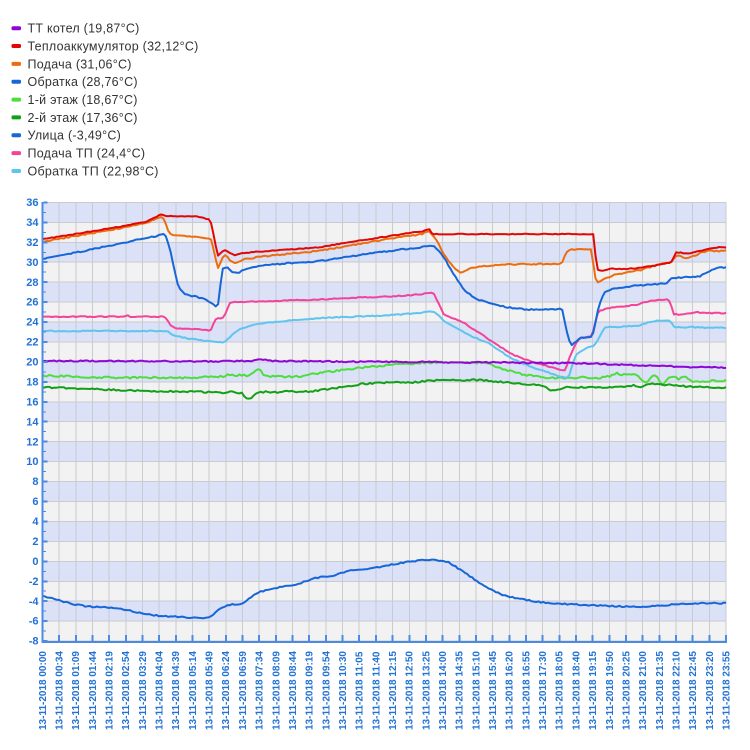 Image resolution: width=750 pixels, height=750 pixels. Describe the element at coordinates (510, 690) in the screenshot. I see `svg-text: 13-11-2018 16:20` at that location.